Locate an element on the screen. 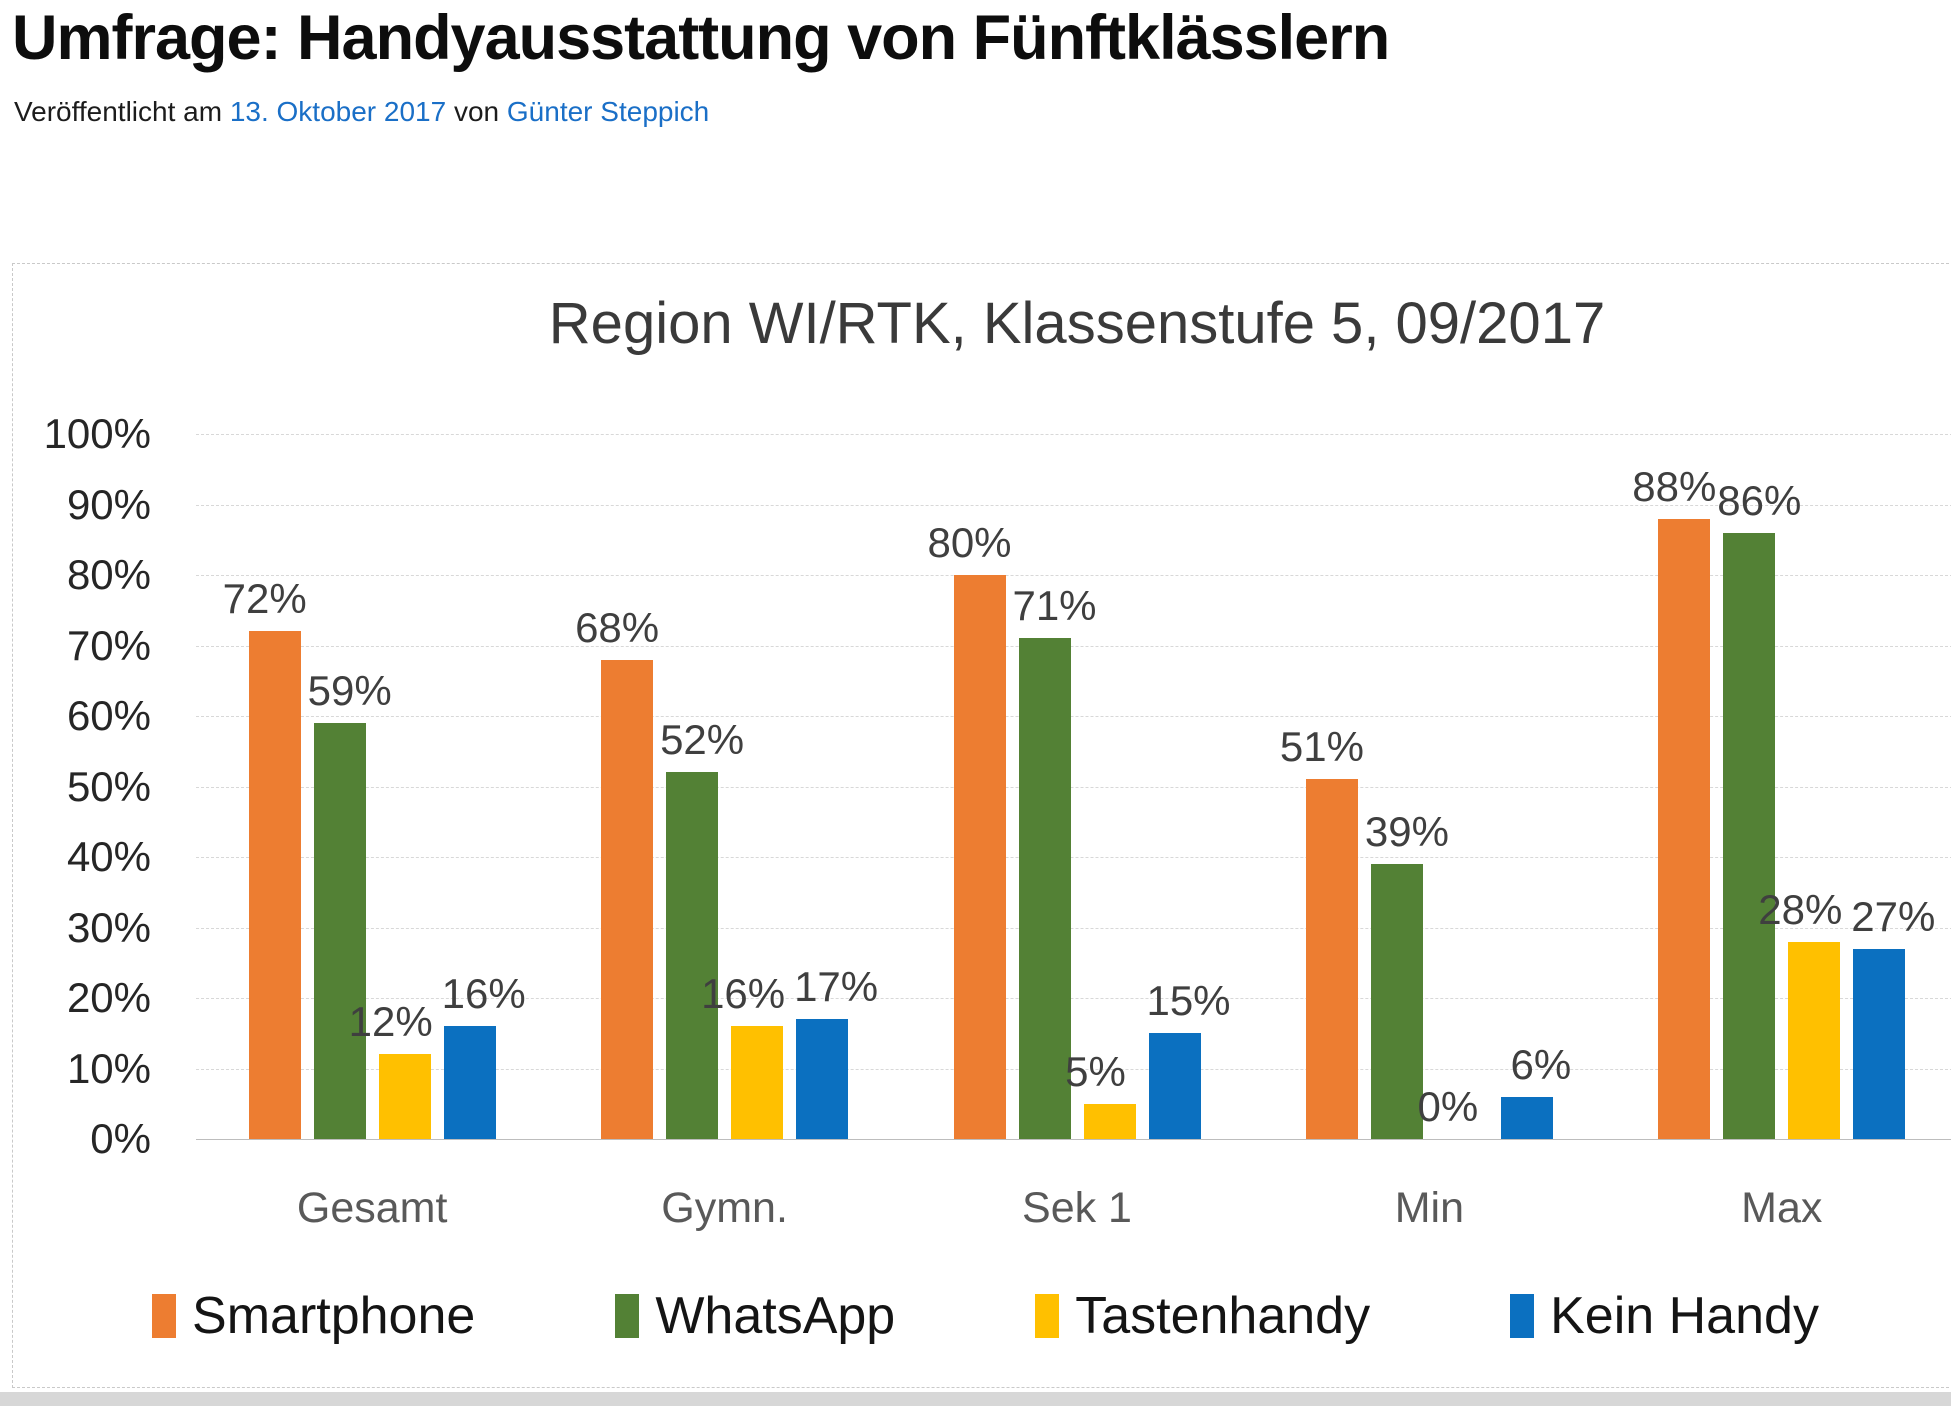  bar-kein-handy-gesamt is located at coordinates (469, 1082).